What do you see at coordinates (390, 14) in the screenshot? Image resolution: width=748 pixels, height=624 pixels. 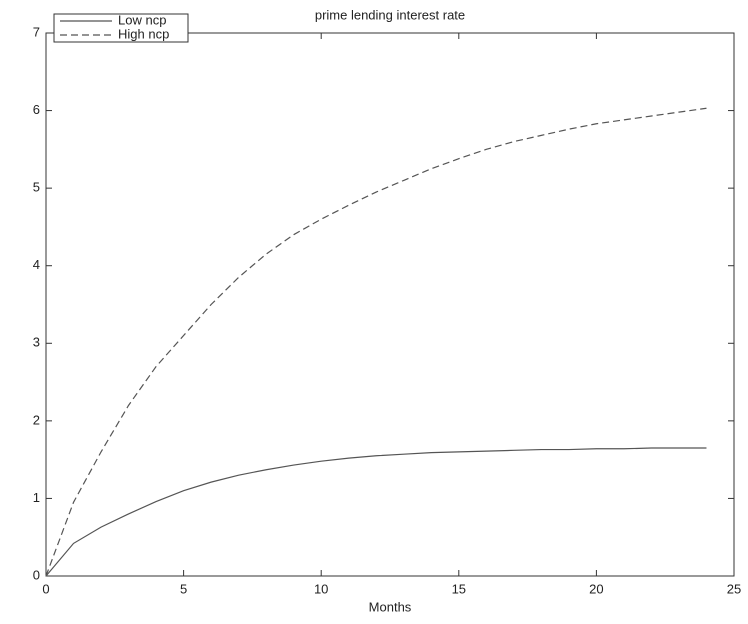 I see `chart-title: prime lending interest rate` at bounding box center [390, 14].